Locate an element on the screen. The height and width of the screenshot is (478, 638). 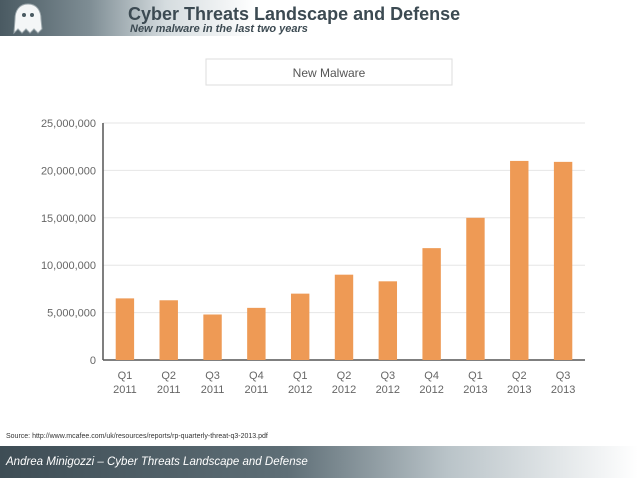
chart-title-box is located at coordinates (329, 72).